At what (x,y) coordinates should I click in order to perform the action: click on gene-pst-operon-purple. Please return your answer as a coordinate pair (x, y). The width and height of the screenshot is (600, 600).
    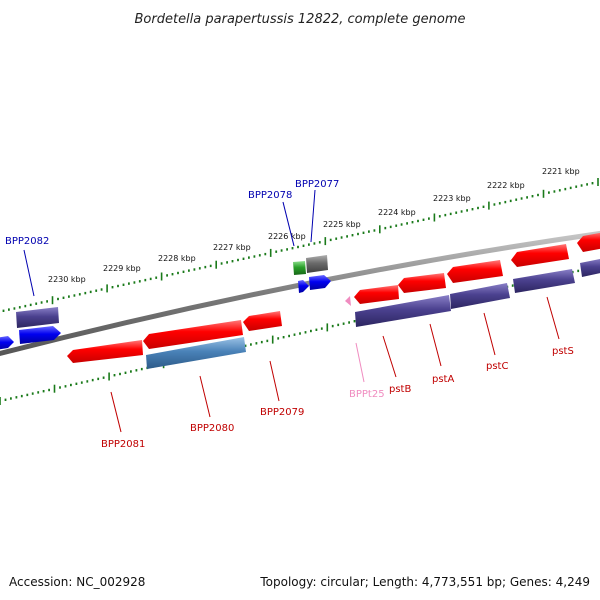
    Looking at the image, I should click on (403, 311).